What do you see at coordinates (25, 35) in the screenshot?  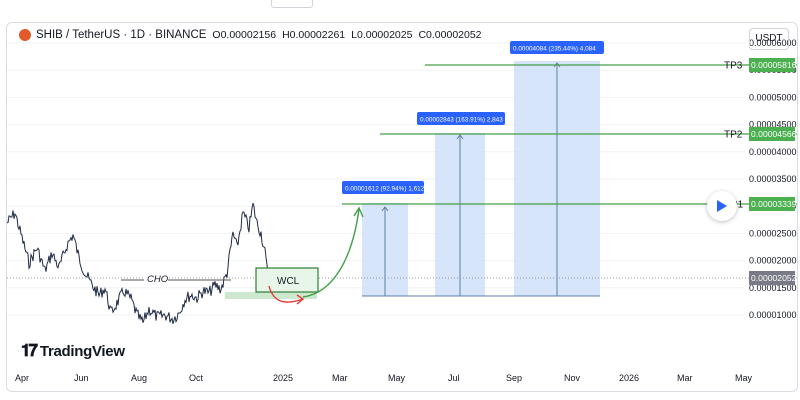 I see `shib-logo-icon` at bounding box center [25, 35].